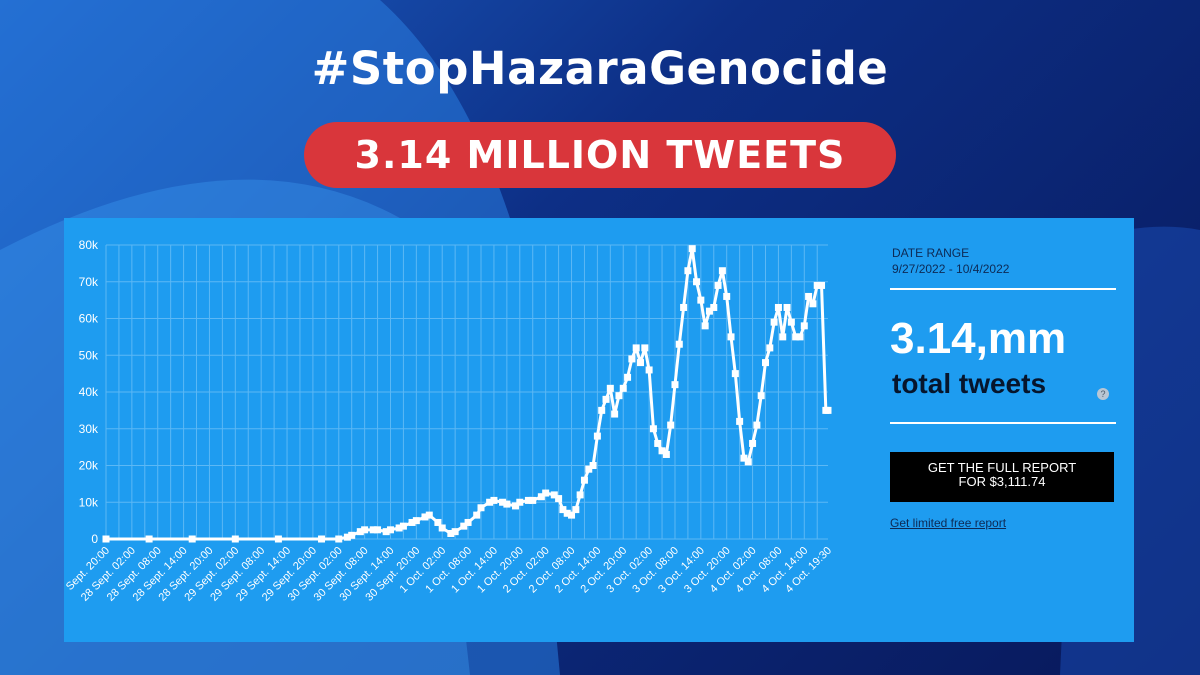 This screenshot has height=675, width=1200. What do you see at coordinates (89, 355) in the screenshot?
I see `y-tick-label: 50k` at bounding box center [89, 355].